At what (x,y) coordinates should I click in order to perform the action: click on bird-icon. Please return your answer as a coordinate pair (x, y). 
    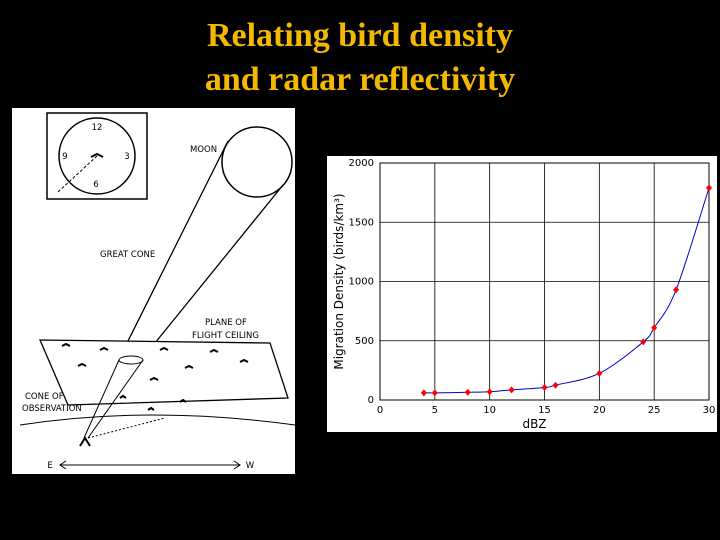
    Looking at the image, I should click on (97, 155).